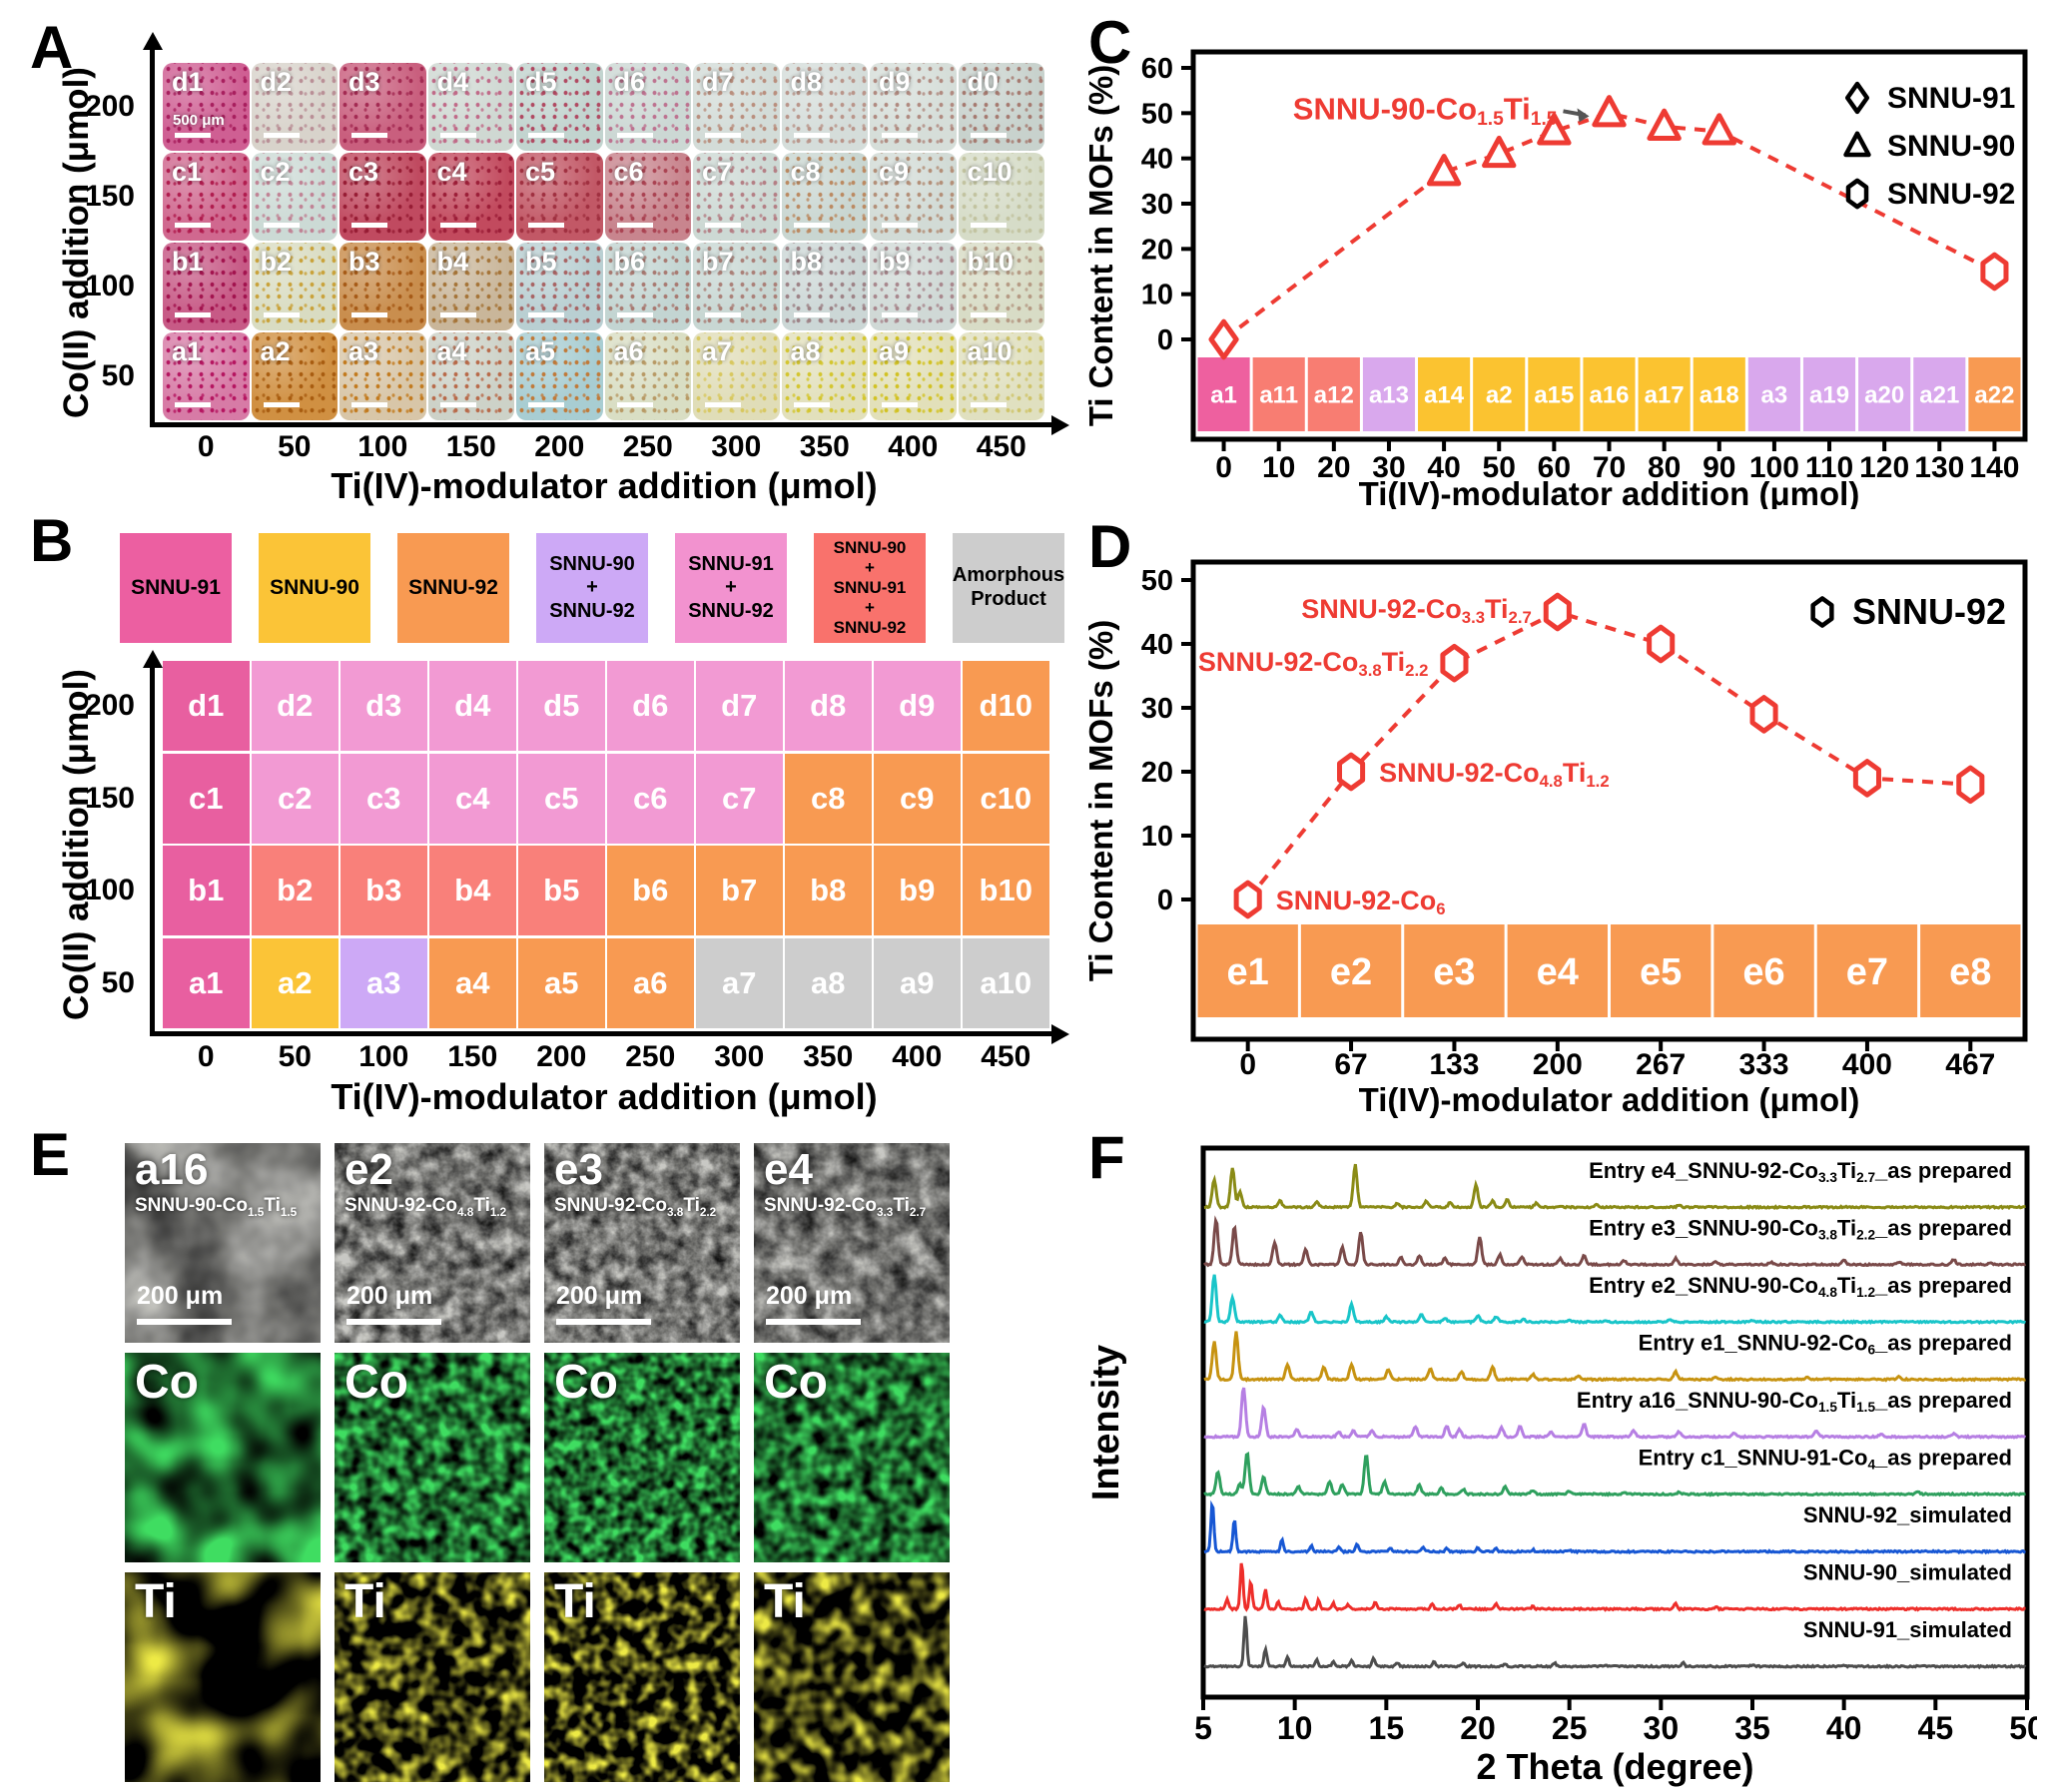 The width and height of the screenshot is (2045, 1792). Describe the element at coordinates (604, 485) in the screenshot. I see `panel-a-x-axis-label: Ti(IV)-modulator addition (μmol)` at that location.